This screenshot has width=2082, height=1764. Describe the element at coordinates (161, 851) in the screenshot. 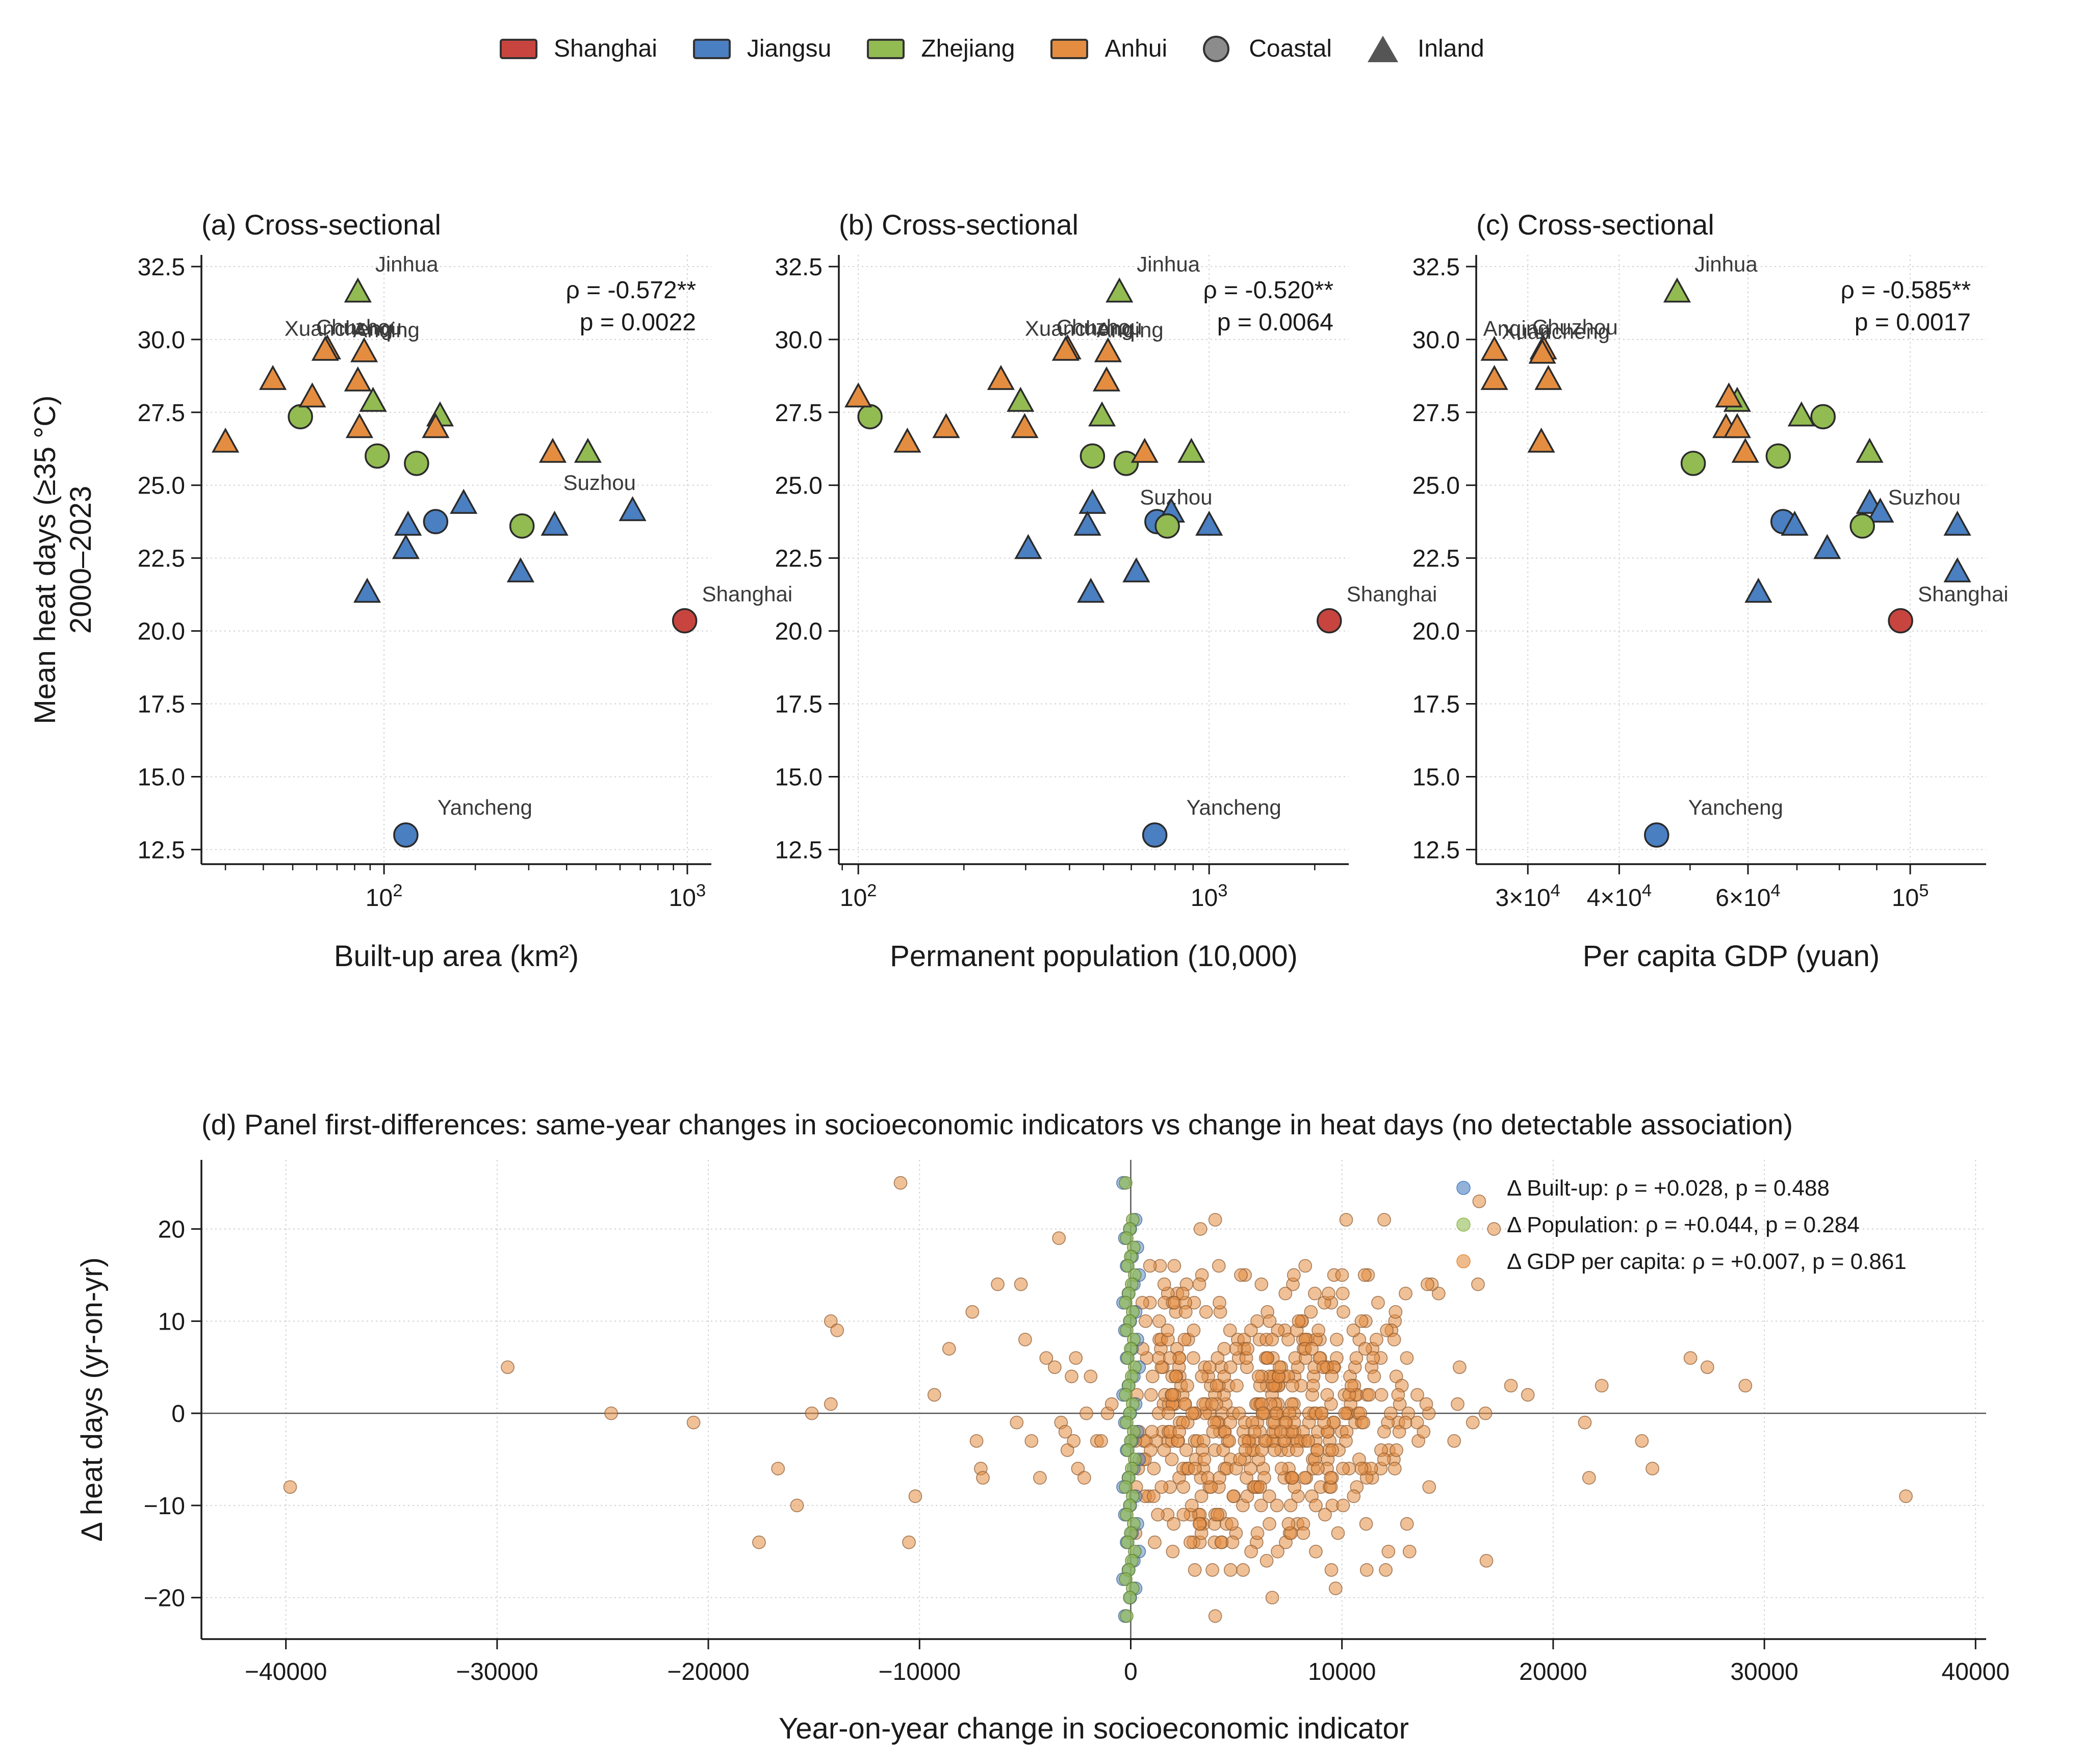

I see `y-tick-label: 12.5` at that location.